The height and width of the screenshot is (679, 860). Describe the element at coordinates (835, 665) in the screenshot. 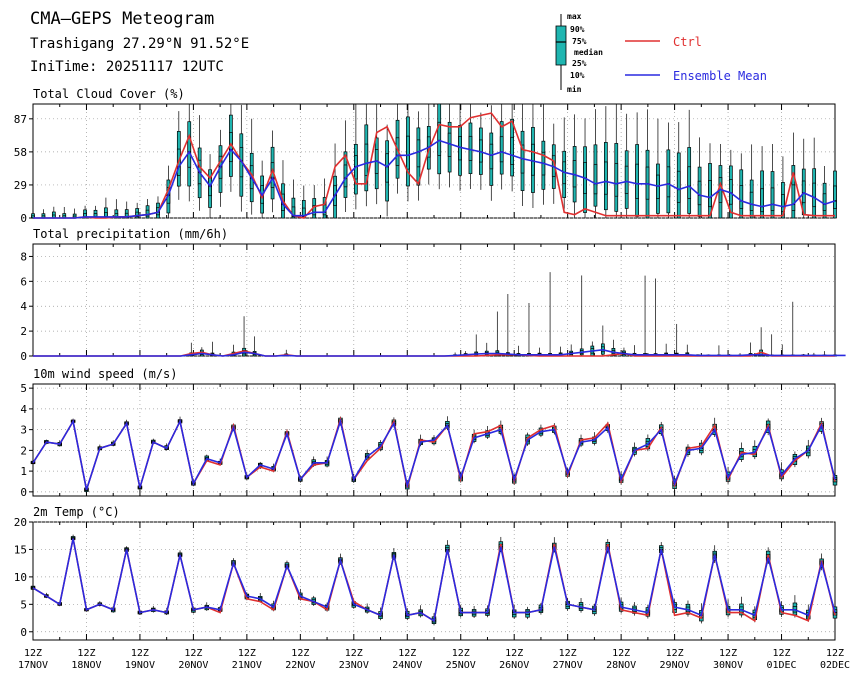

I see `x-tick-date-label: 02DEC` at that location.